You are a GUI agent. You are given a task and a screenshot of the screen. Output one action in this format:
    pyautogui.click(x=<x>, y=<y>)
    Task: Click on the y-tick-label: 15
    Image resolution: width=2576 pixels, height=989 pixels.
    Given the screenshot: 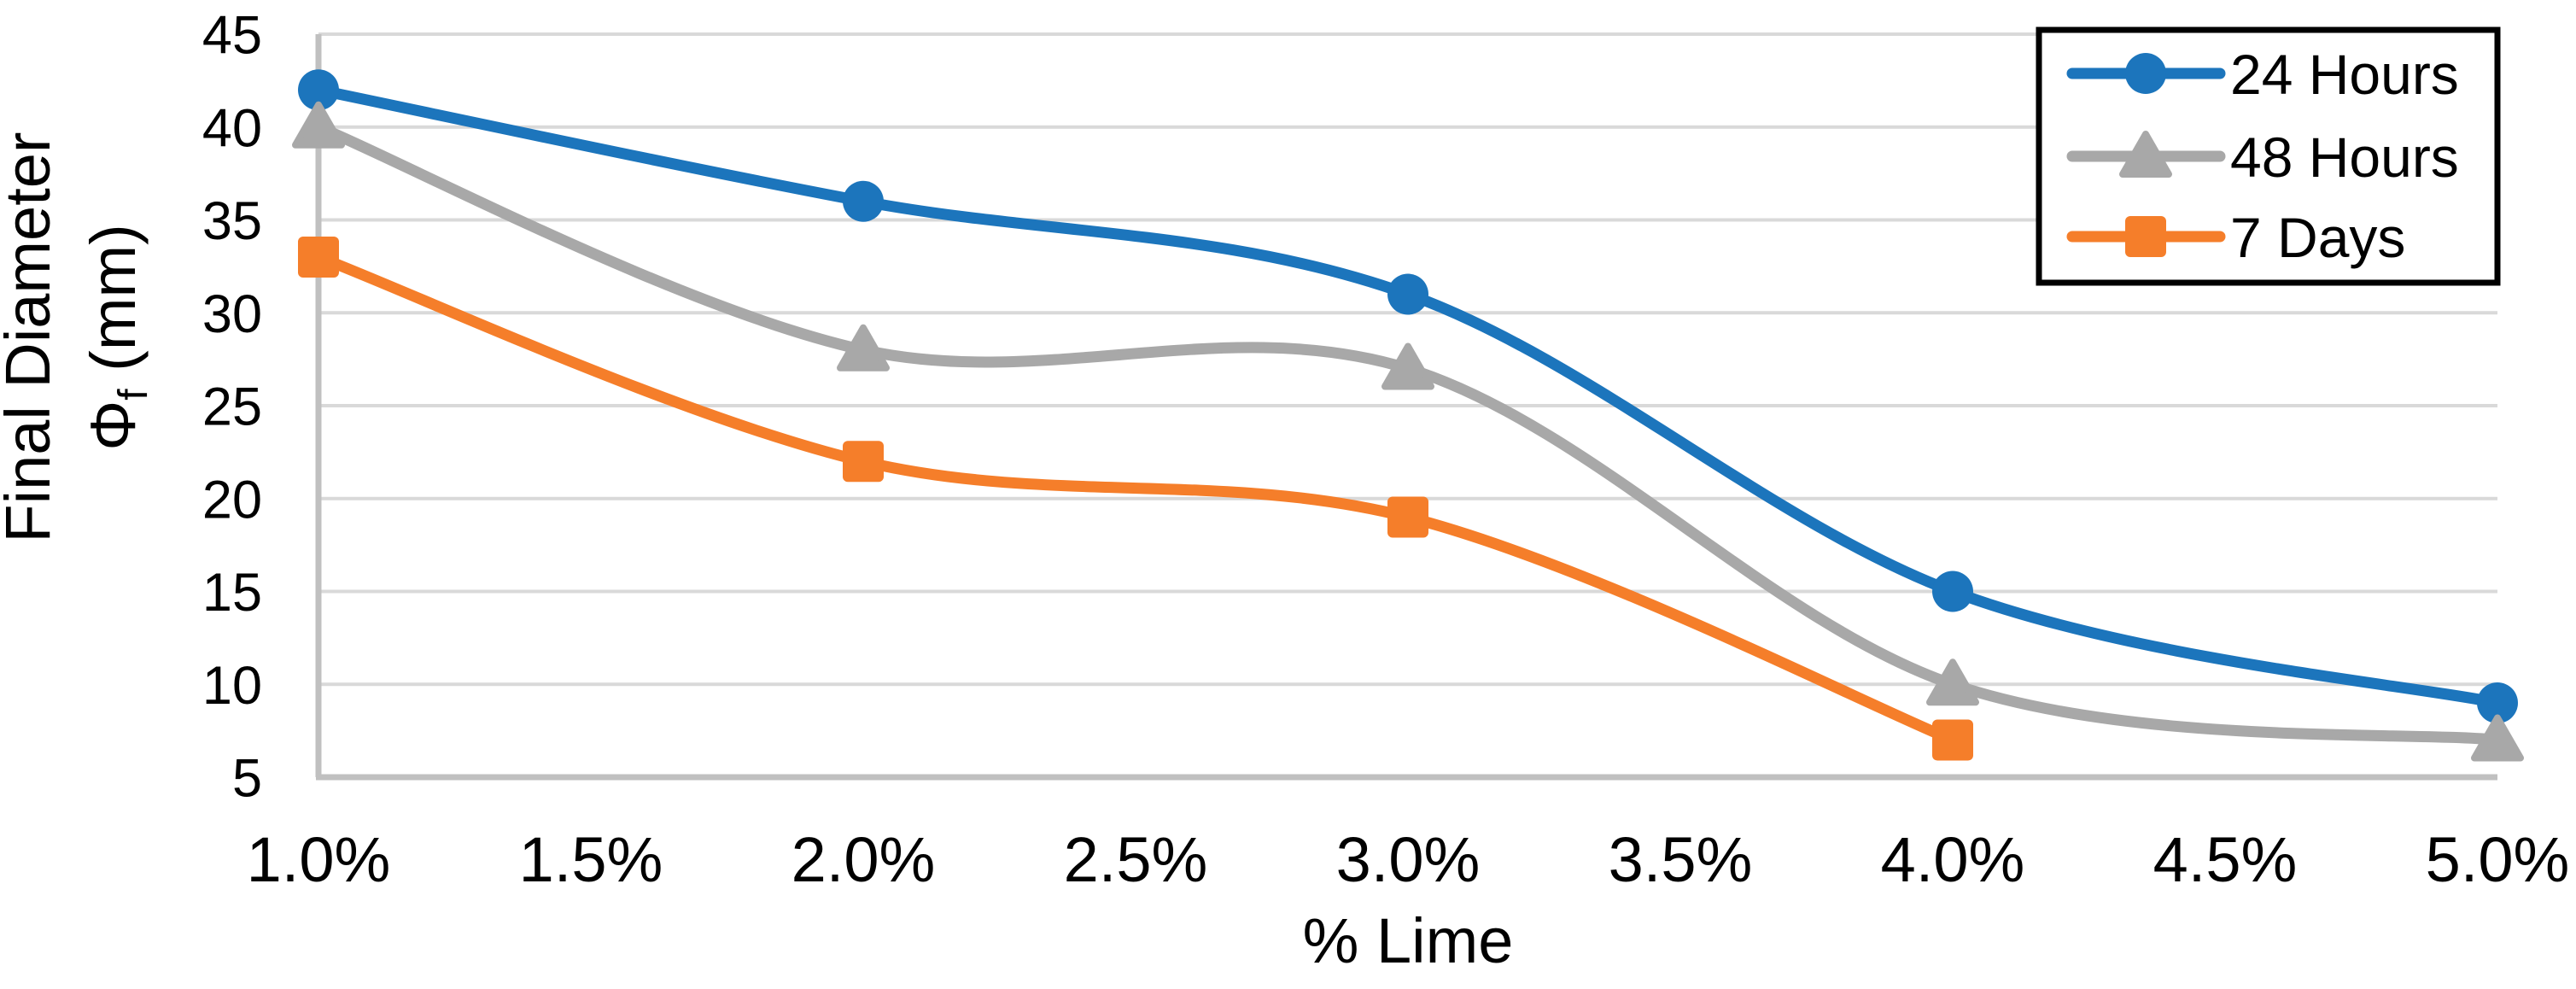 What is the action you would take?
    pyautogui.click(x=232, y=593)
    